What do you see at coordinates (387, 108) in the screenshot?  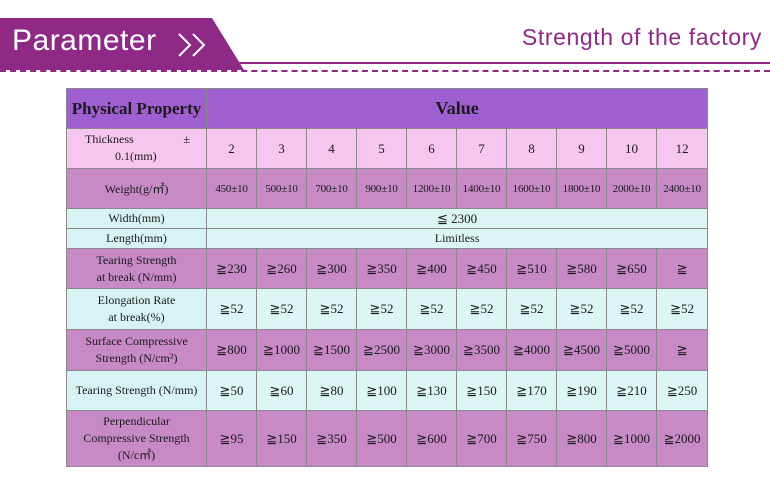 I see `table-header-row: Physical Property Value` at bounding box center [387, 108].